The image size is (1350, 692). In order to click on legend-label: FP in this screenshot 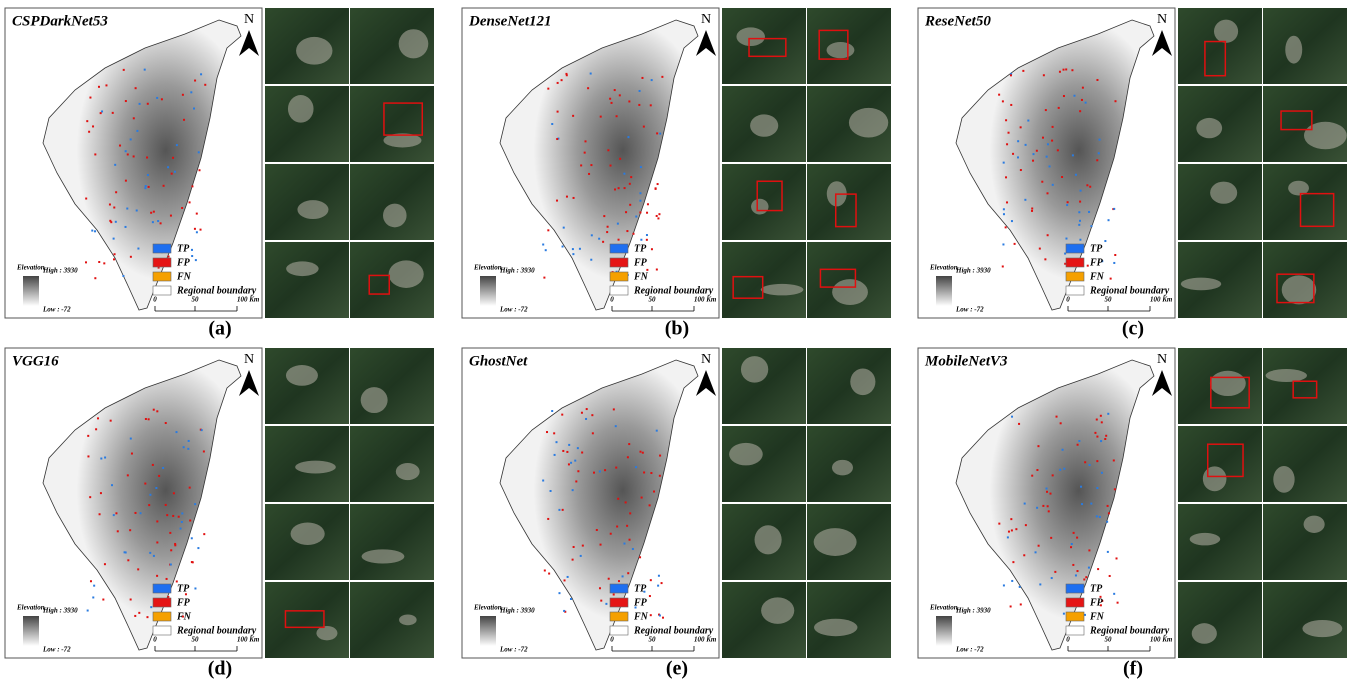, I will do `click(183, 602)`.